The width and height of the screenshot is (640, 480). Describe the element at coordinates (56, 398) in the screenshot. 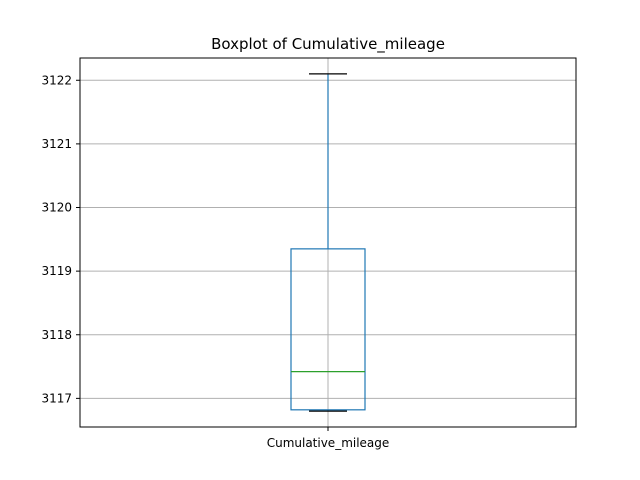

I see `y-tick-label: 3117` at that location.